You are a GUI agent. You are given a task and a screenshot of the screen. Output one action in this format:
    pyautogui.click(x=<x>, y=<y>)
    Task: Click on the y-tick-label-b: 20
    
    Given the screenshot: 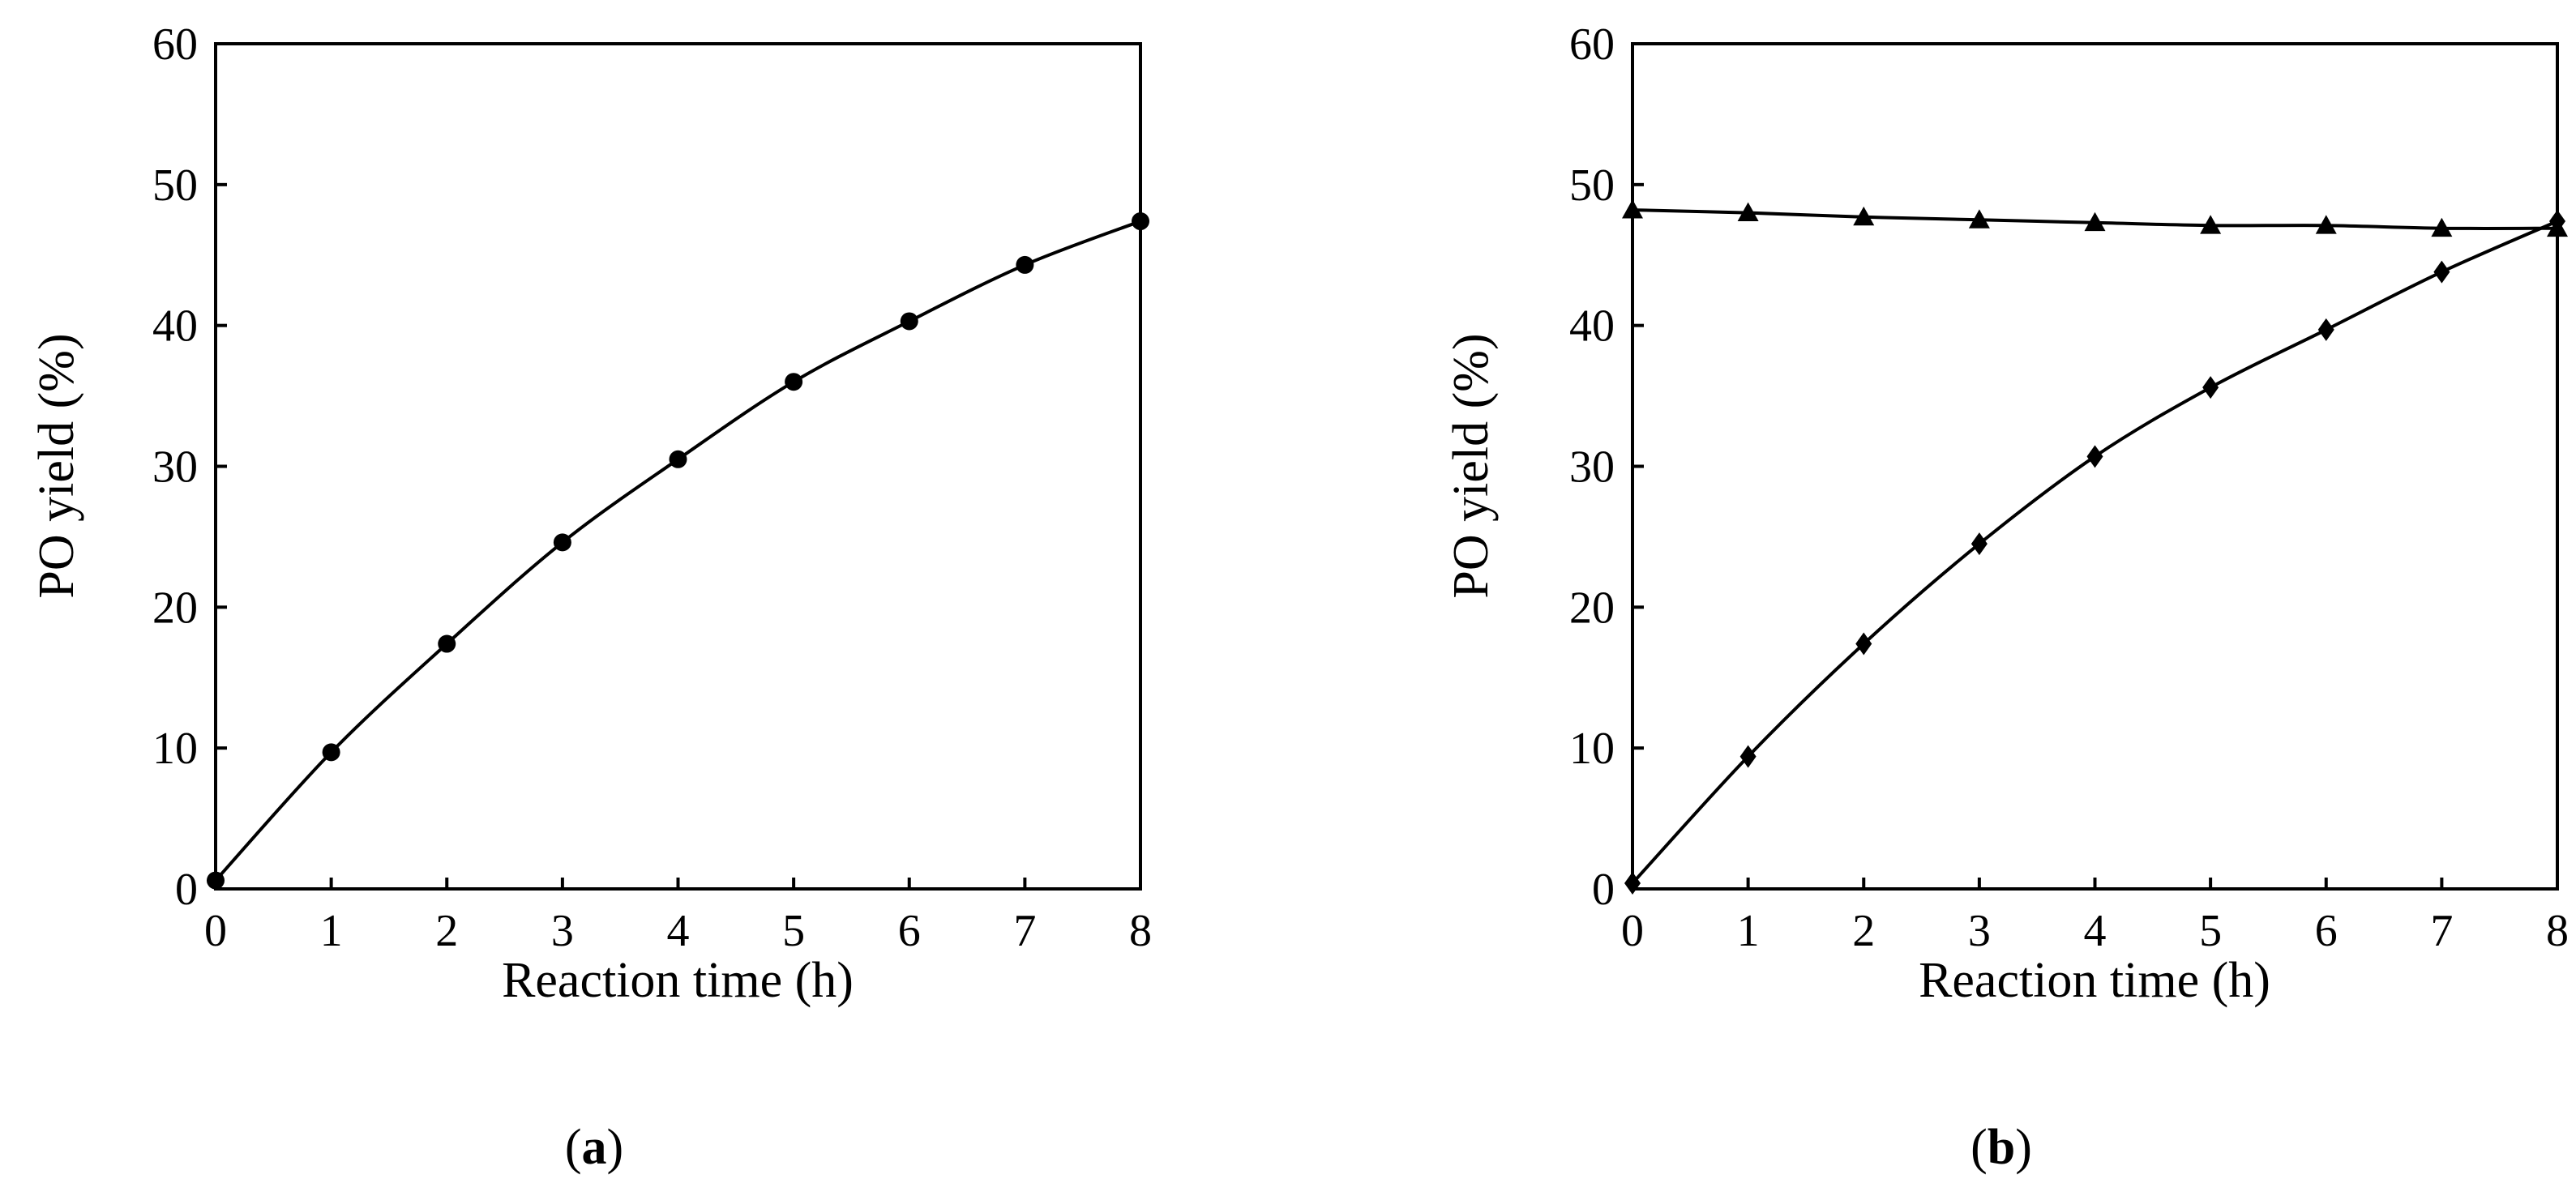 What is the action you would take?
    pyautogui.click(x=1592, y=608)
    